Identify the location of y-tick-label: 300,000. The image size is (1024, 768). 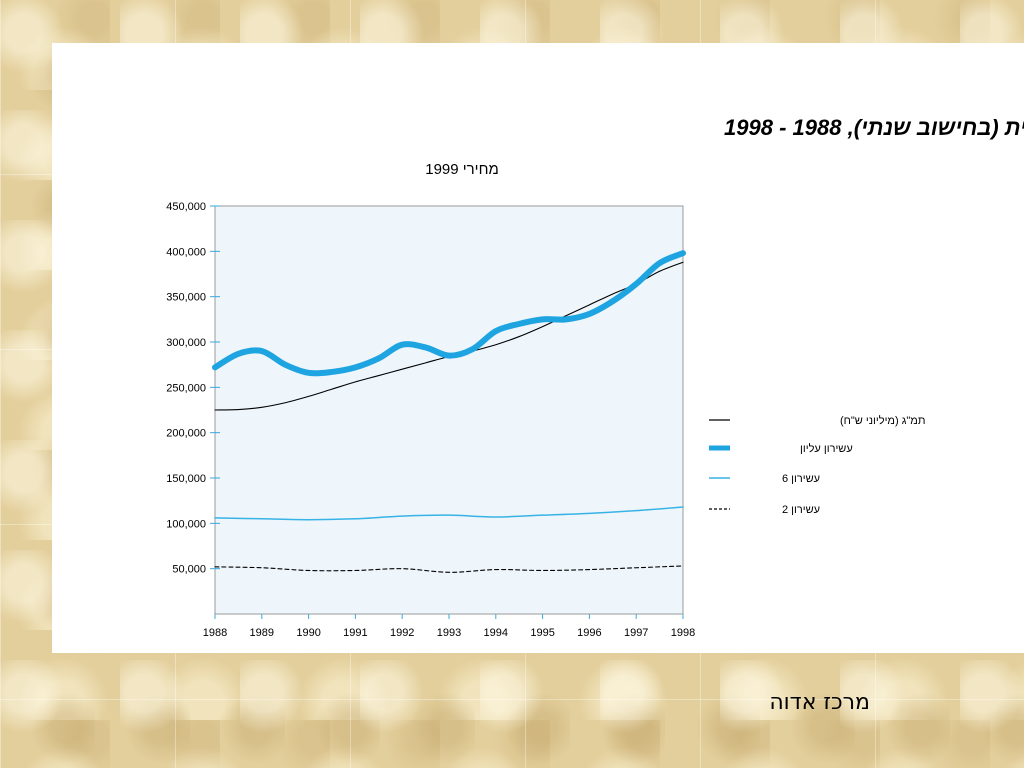
(186, 343).